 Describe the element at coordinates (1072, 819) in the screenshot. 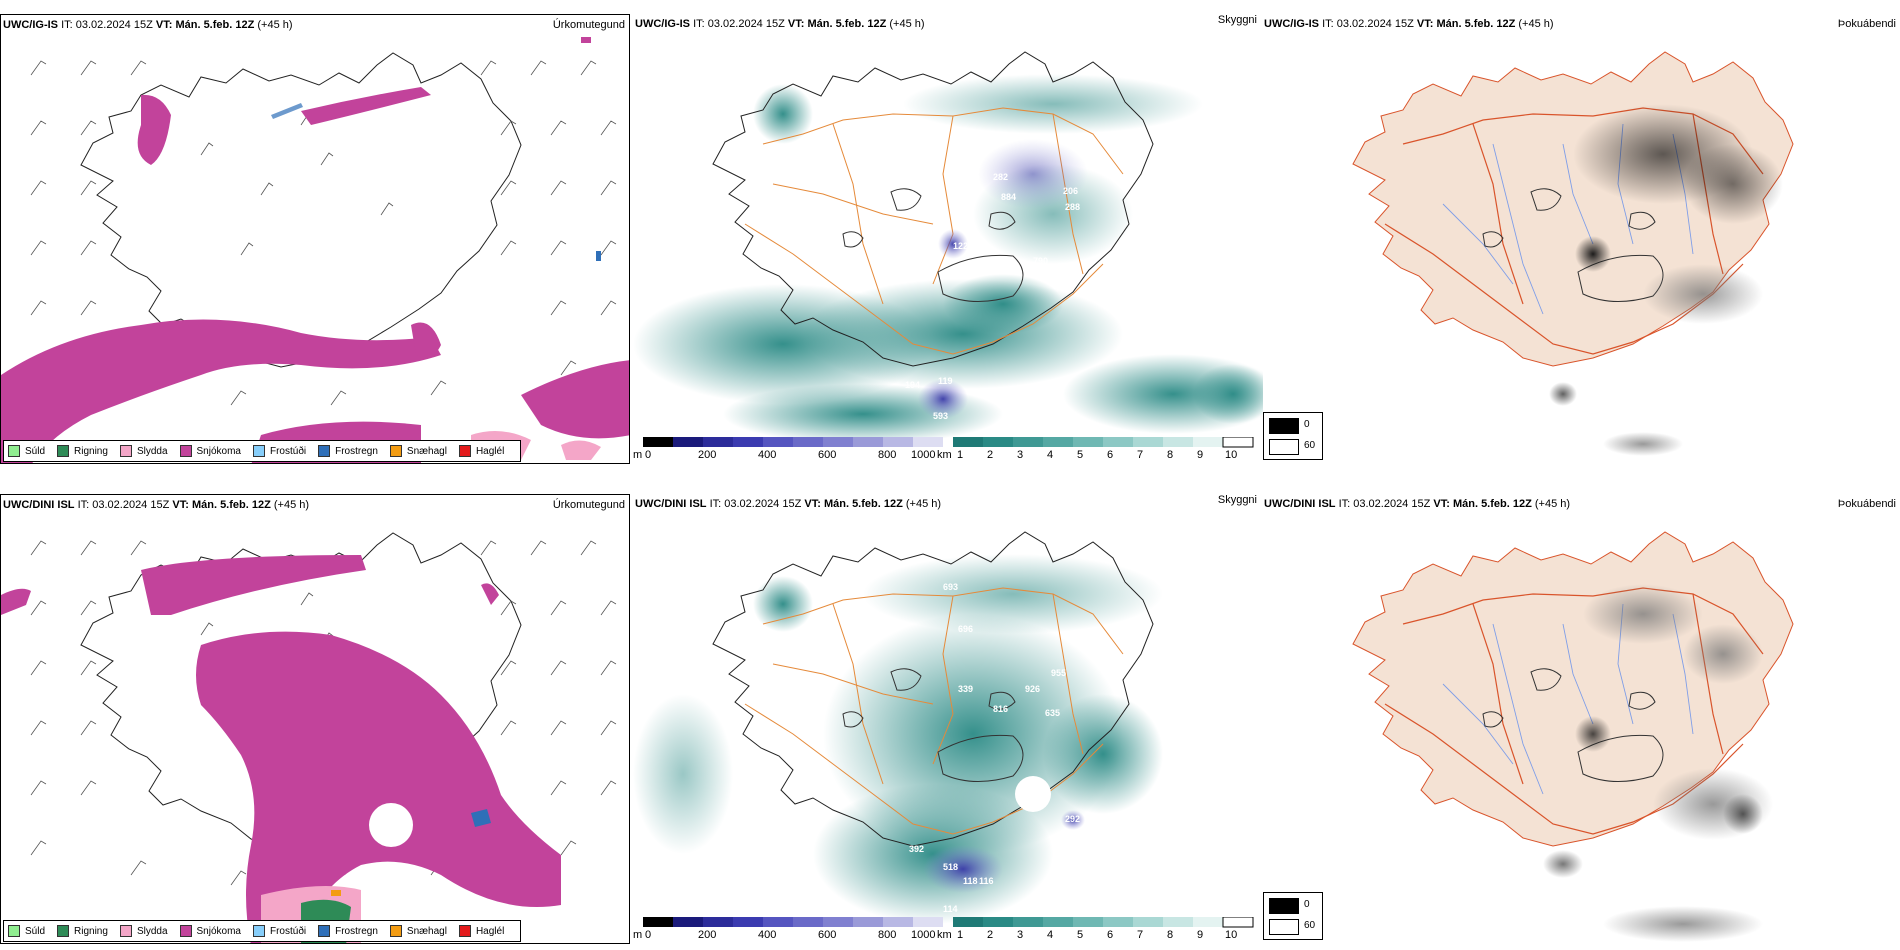

I see `svg-text: 292` at that location.